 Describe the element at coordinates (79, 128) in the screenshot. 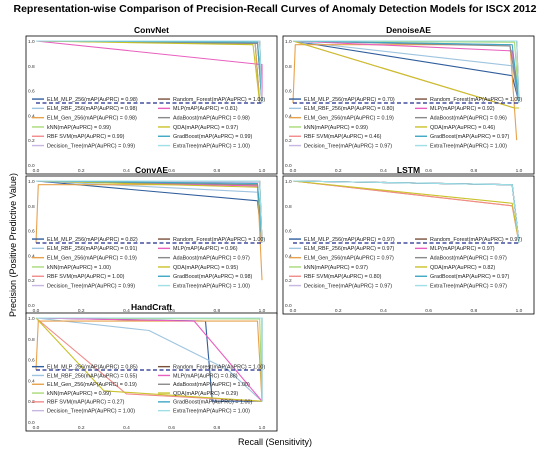

I see `chart-convnet-legend-entry: kNN(mAP(AuPRC) = 0.99)` at that location.